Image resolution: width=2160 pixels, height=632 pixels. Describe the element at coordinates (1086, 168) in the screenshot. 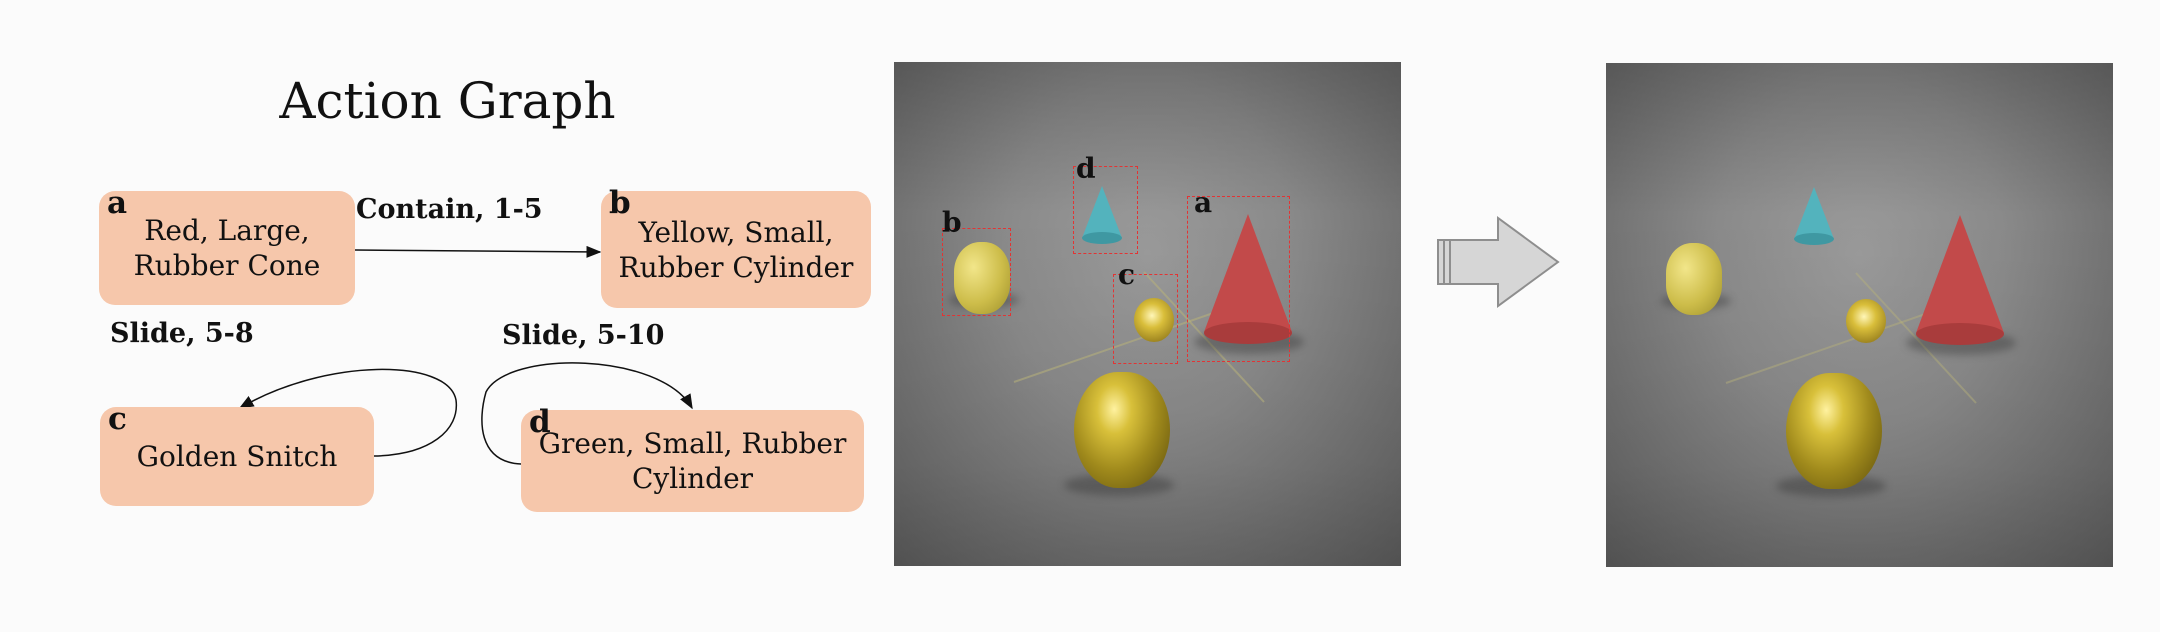

I see `bbox-label-d: d` at that location.